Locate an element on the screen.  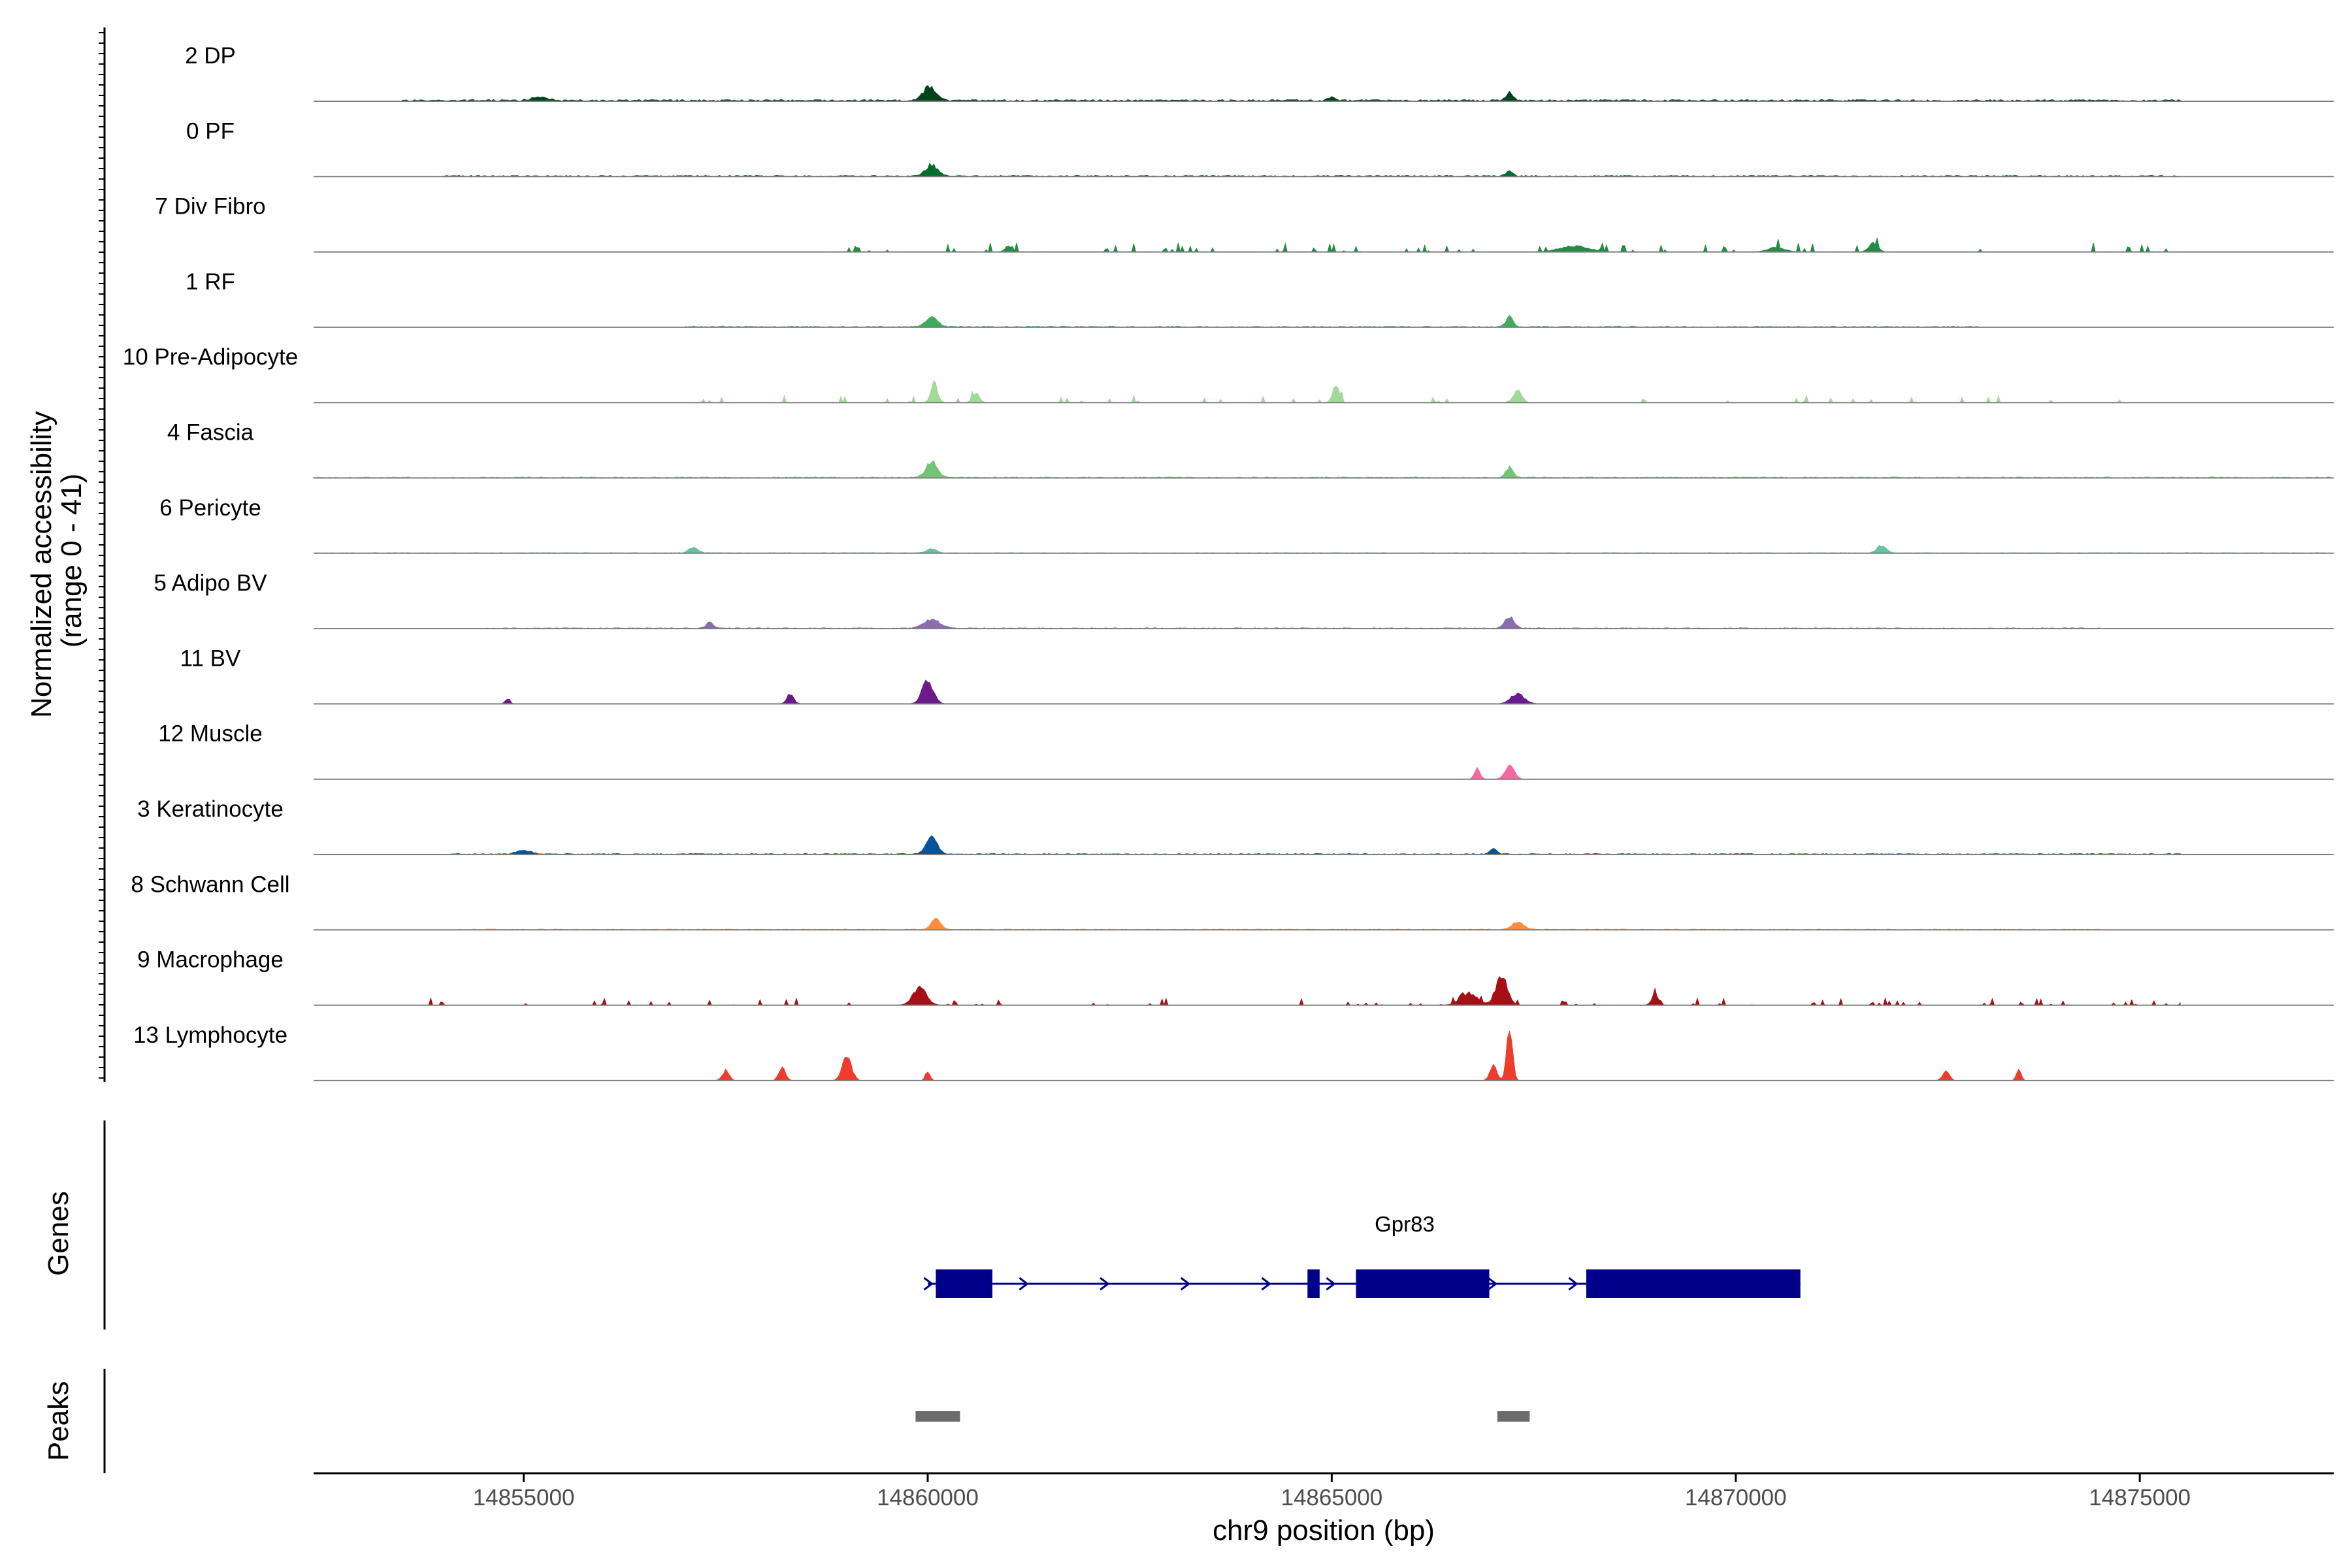
track-label: 4 Fascia is located at coordinates (210, 433).